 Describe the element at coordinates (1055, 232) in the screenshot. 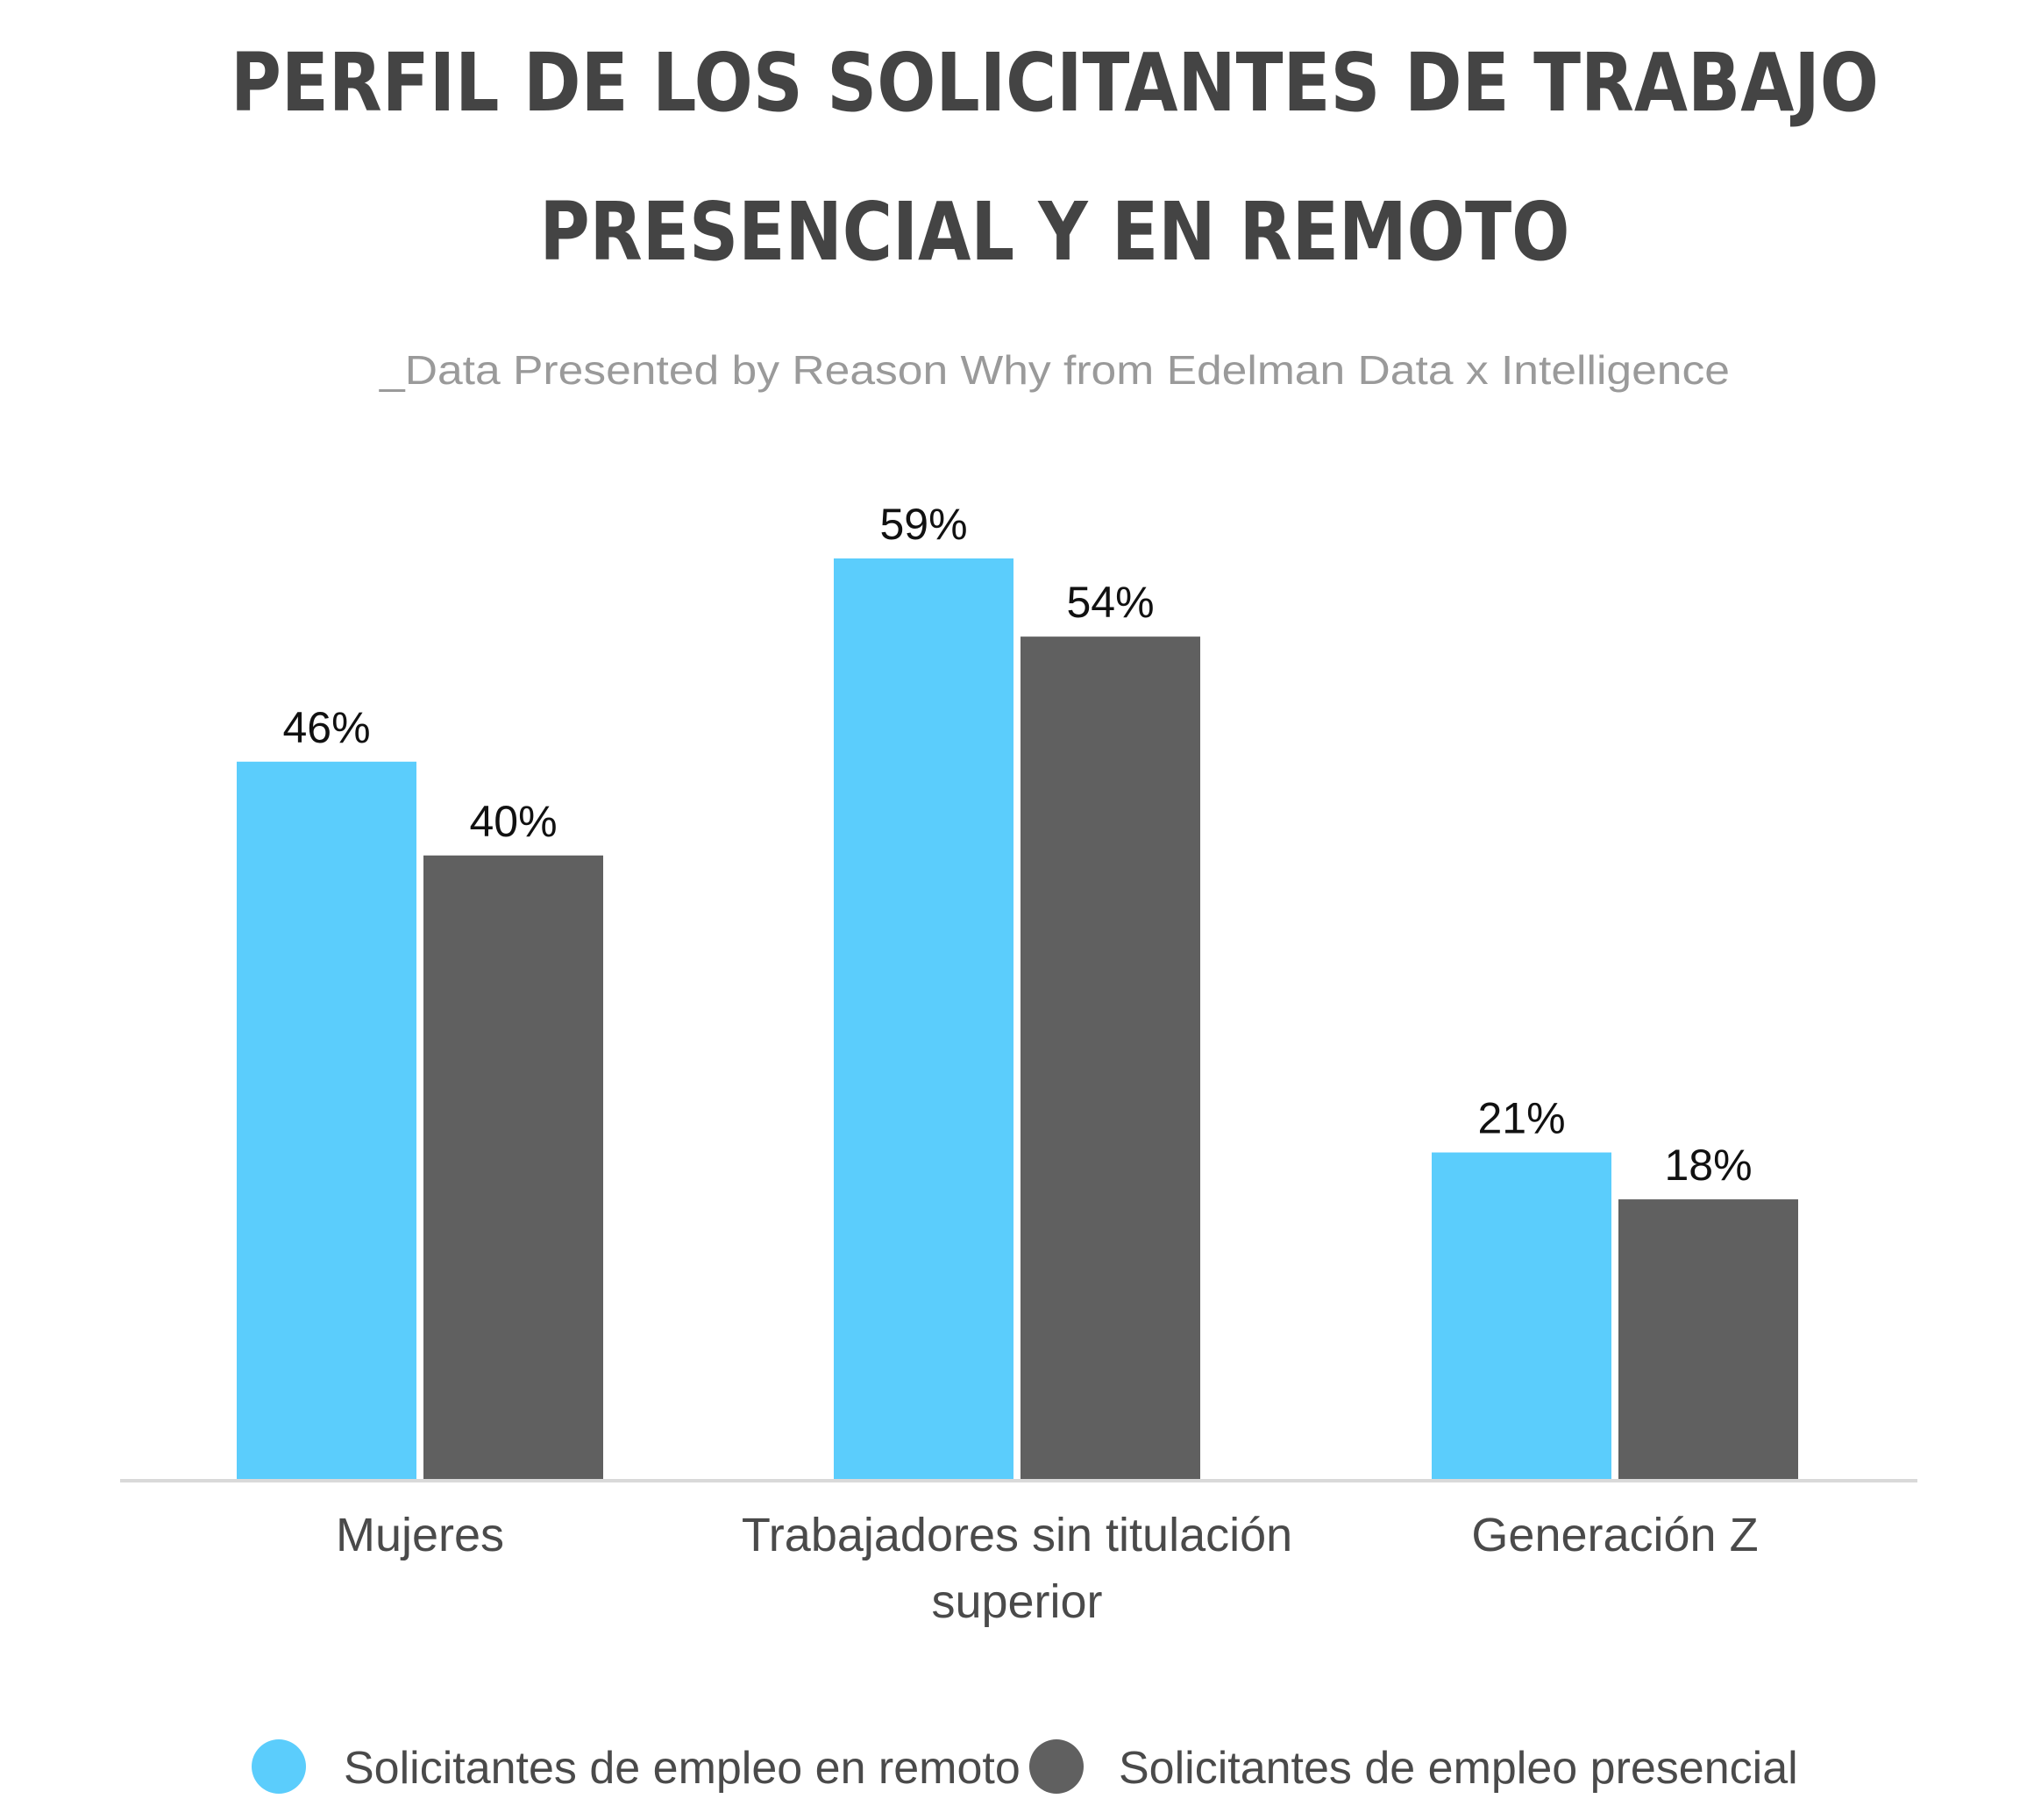

I see `chart-title-line-2: PRESENCIAL Y EN REMOTO` at that location.